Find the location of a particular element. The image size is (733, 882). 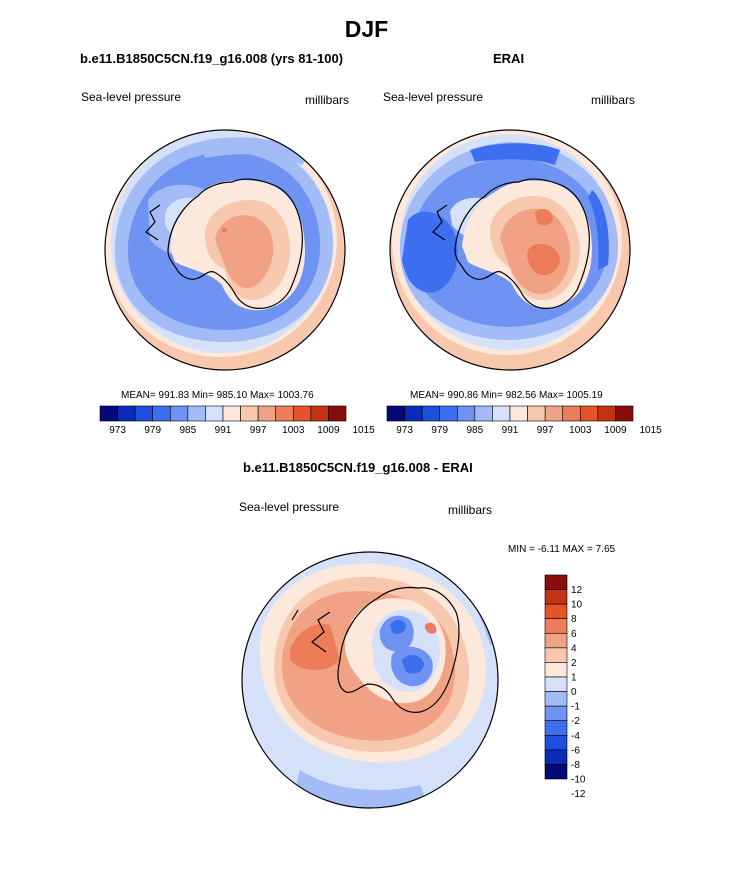

panel1-colorbar: 973 979 985 991 997 1003 1009 1015 is located at coordinates (237, 420).